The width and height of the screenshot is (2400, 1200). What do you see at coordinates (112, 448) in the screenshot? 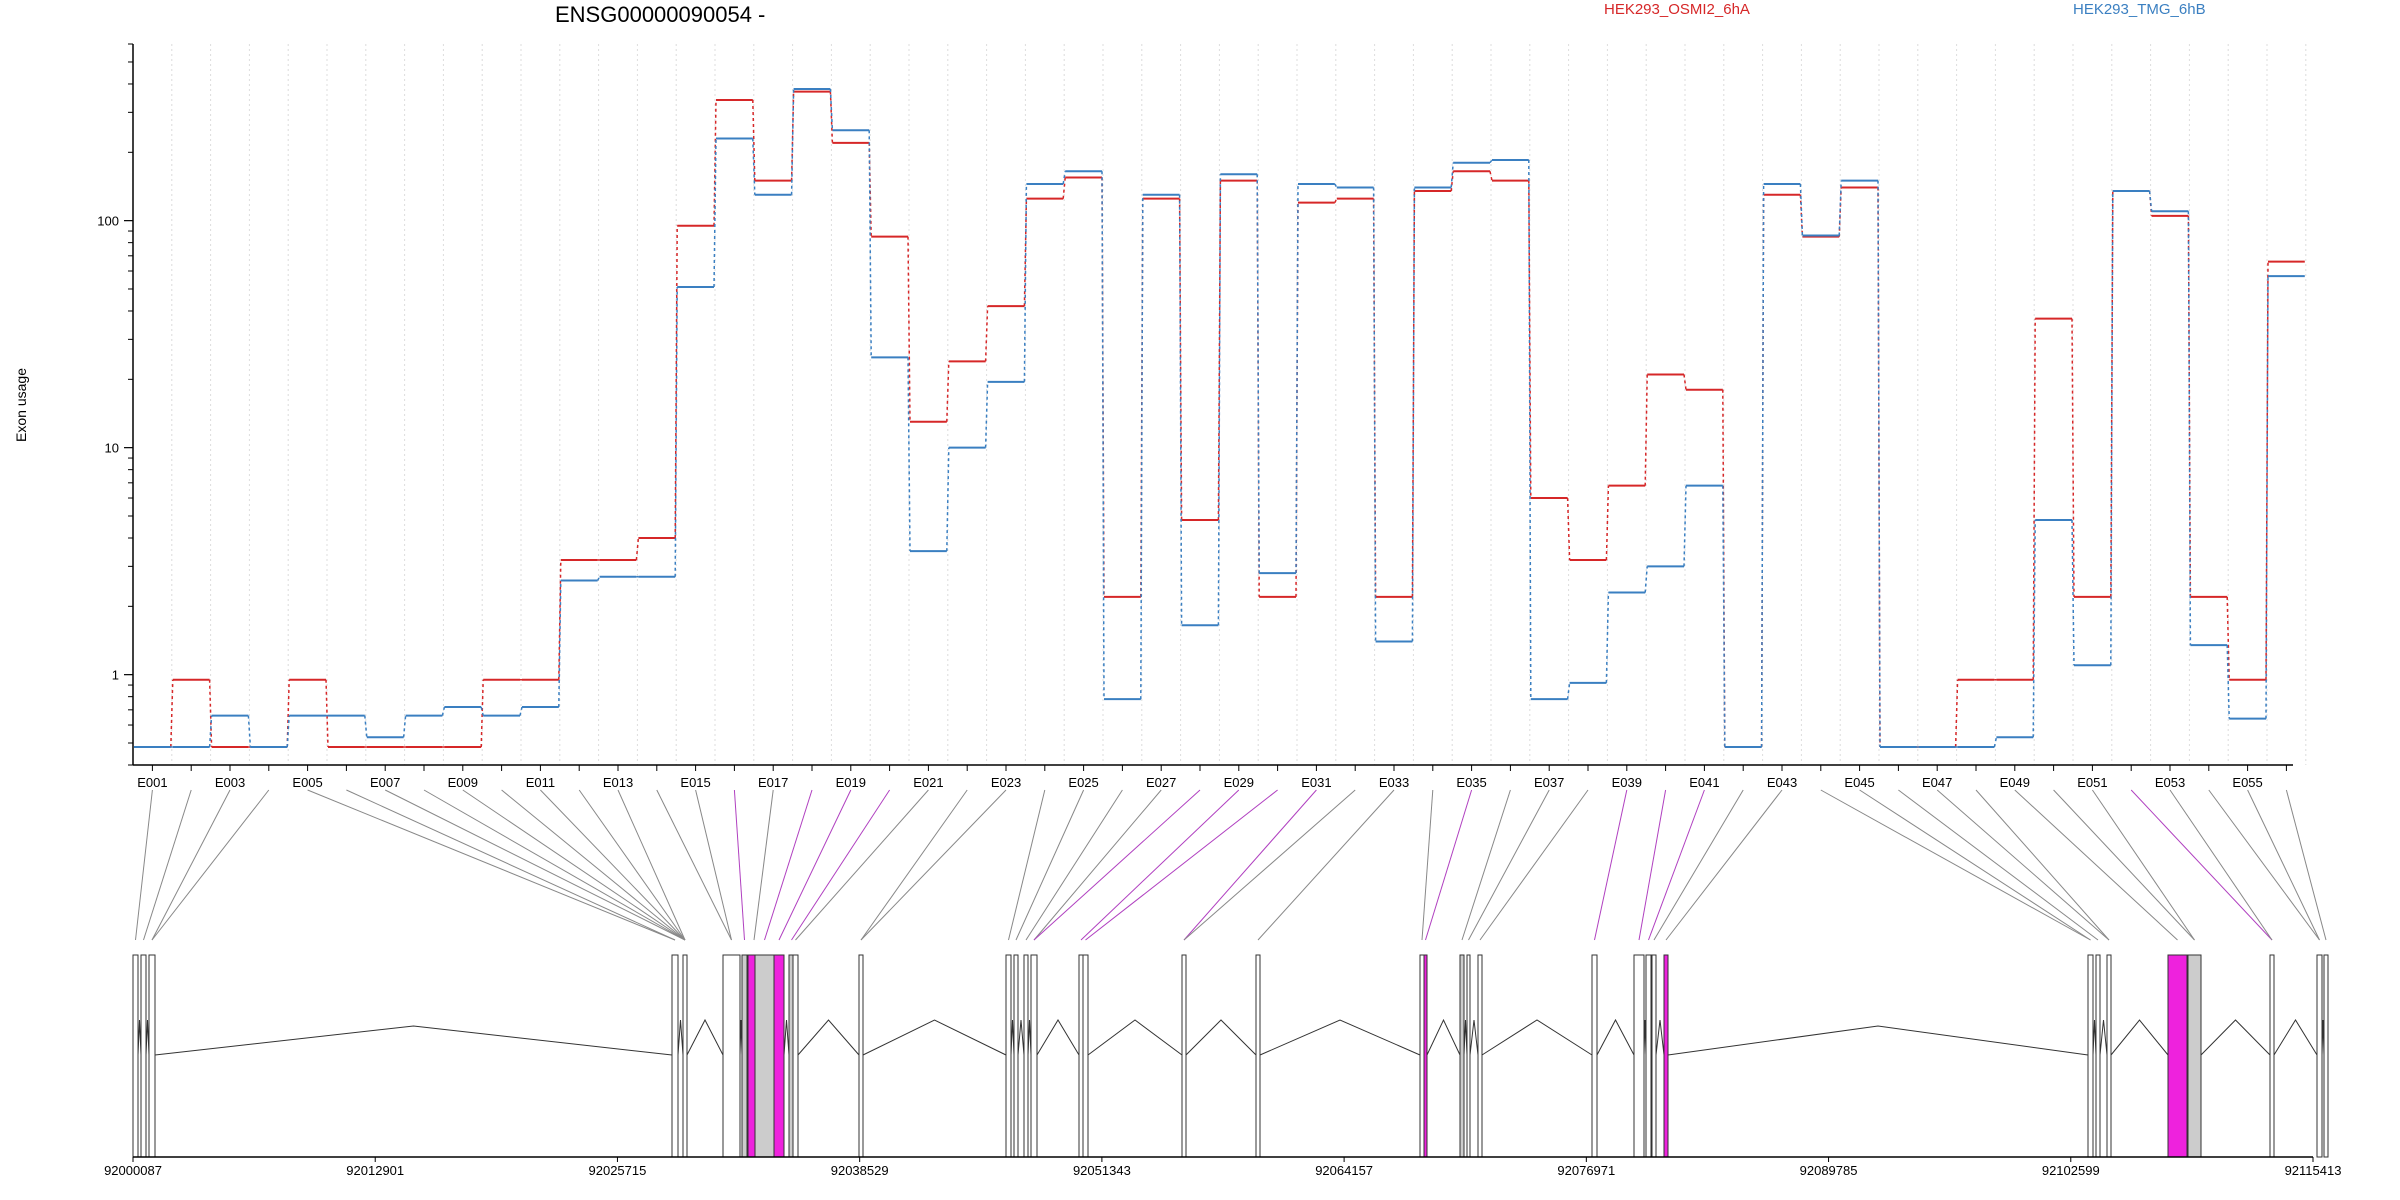
I see `y-tick-label: 10` at bounding box center [112, 448].